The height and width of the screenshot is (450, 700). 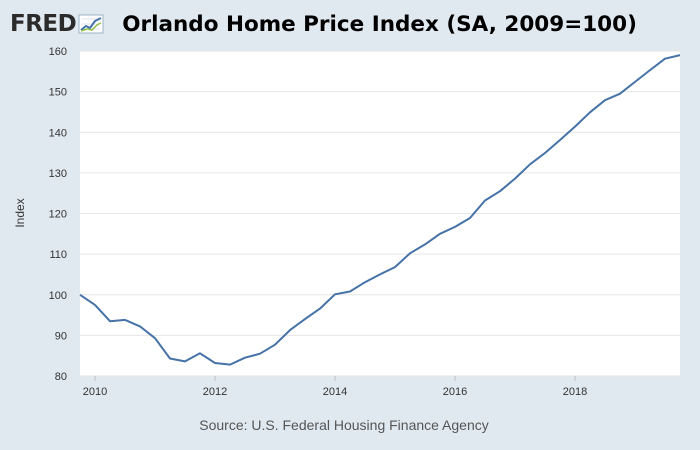 I want to click on y-tick-label: 80, so click(x=61, y=377).